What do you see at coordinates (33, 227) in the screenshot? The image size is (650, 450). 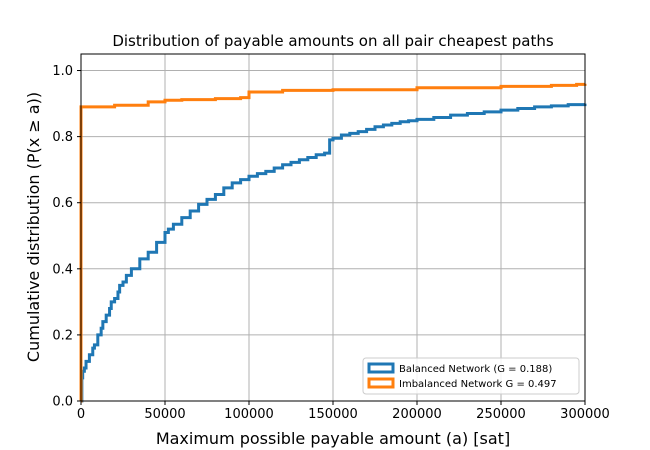 I see `y-axis-label: Cumulative distribution (P(x ≥ a))` at bounding box center [33, 227].